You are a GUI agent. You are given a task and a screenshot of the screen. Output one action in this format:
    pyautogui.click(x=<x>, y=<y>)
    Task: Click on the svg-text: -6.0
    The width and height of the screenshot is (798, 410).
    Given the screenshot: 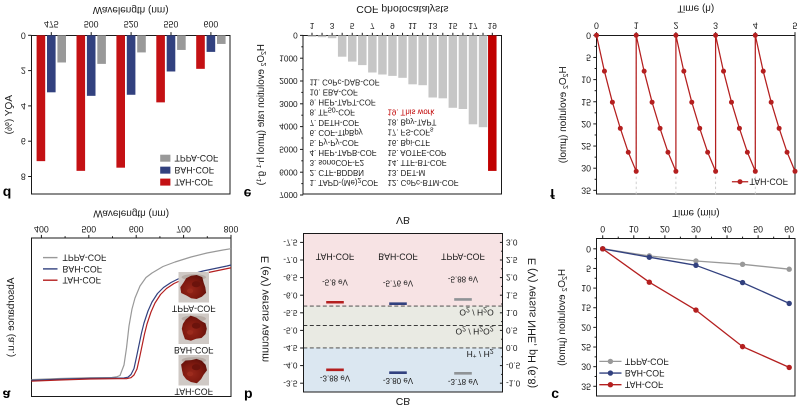 What is the action you would take?
    pyautogui.click(x=290, y=295)
    